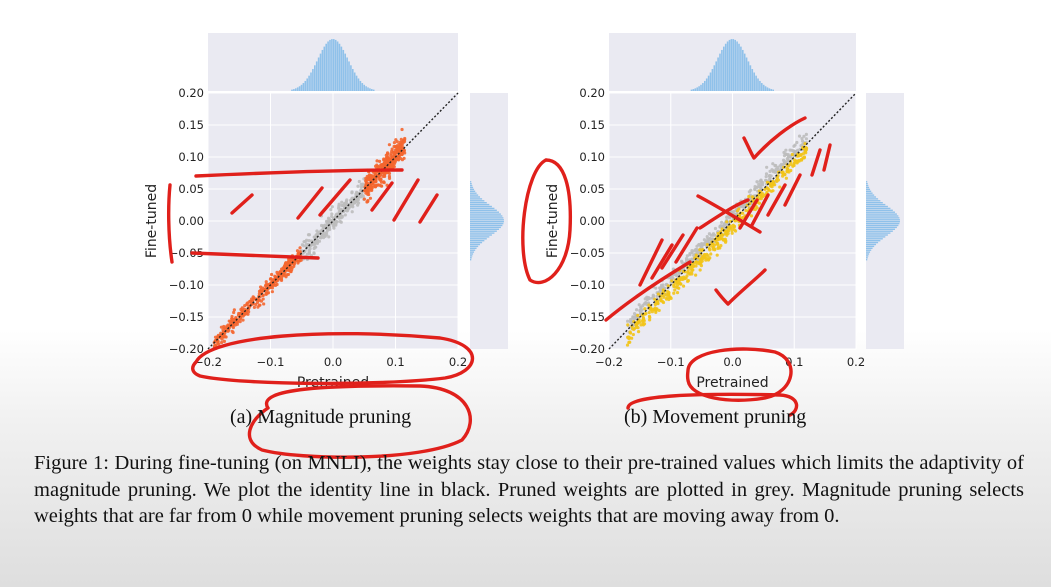 This screenshot has height=587, width=1051. What do you see at coordinates (609, 362) in the screenshot?
I see `x-tick-label: −0.2` at bounding box center [609, 362].